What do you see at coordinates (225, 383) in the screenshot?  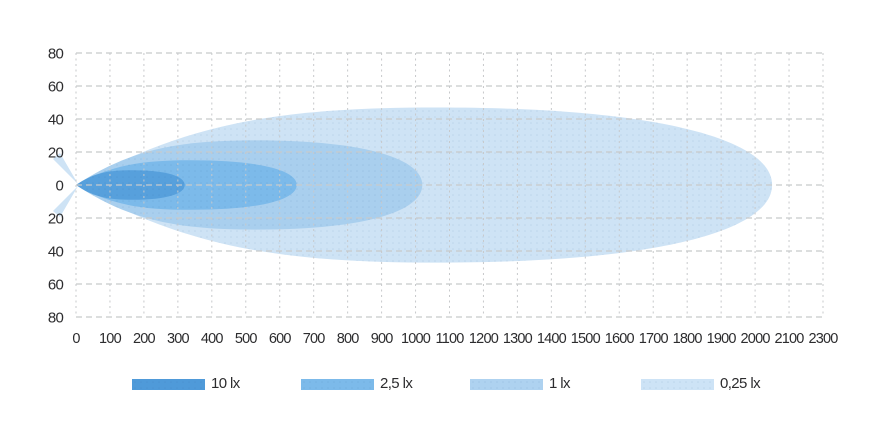 I see `legend-label: 10 lx` at bounding box center [225, 383].